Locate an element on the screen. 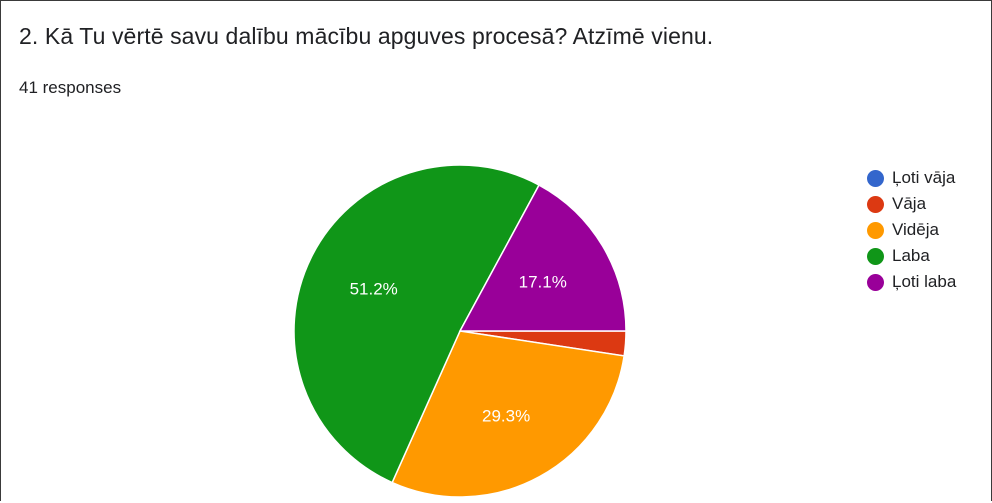 Image resolution: width=992 pixels, height=503 pixels. legend-label: Vidēja is located at coordinates (915, 229).